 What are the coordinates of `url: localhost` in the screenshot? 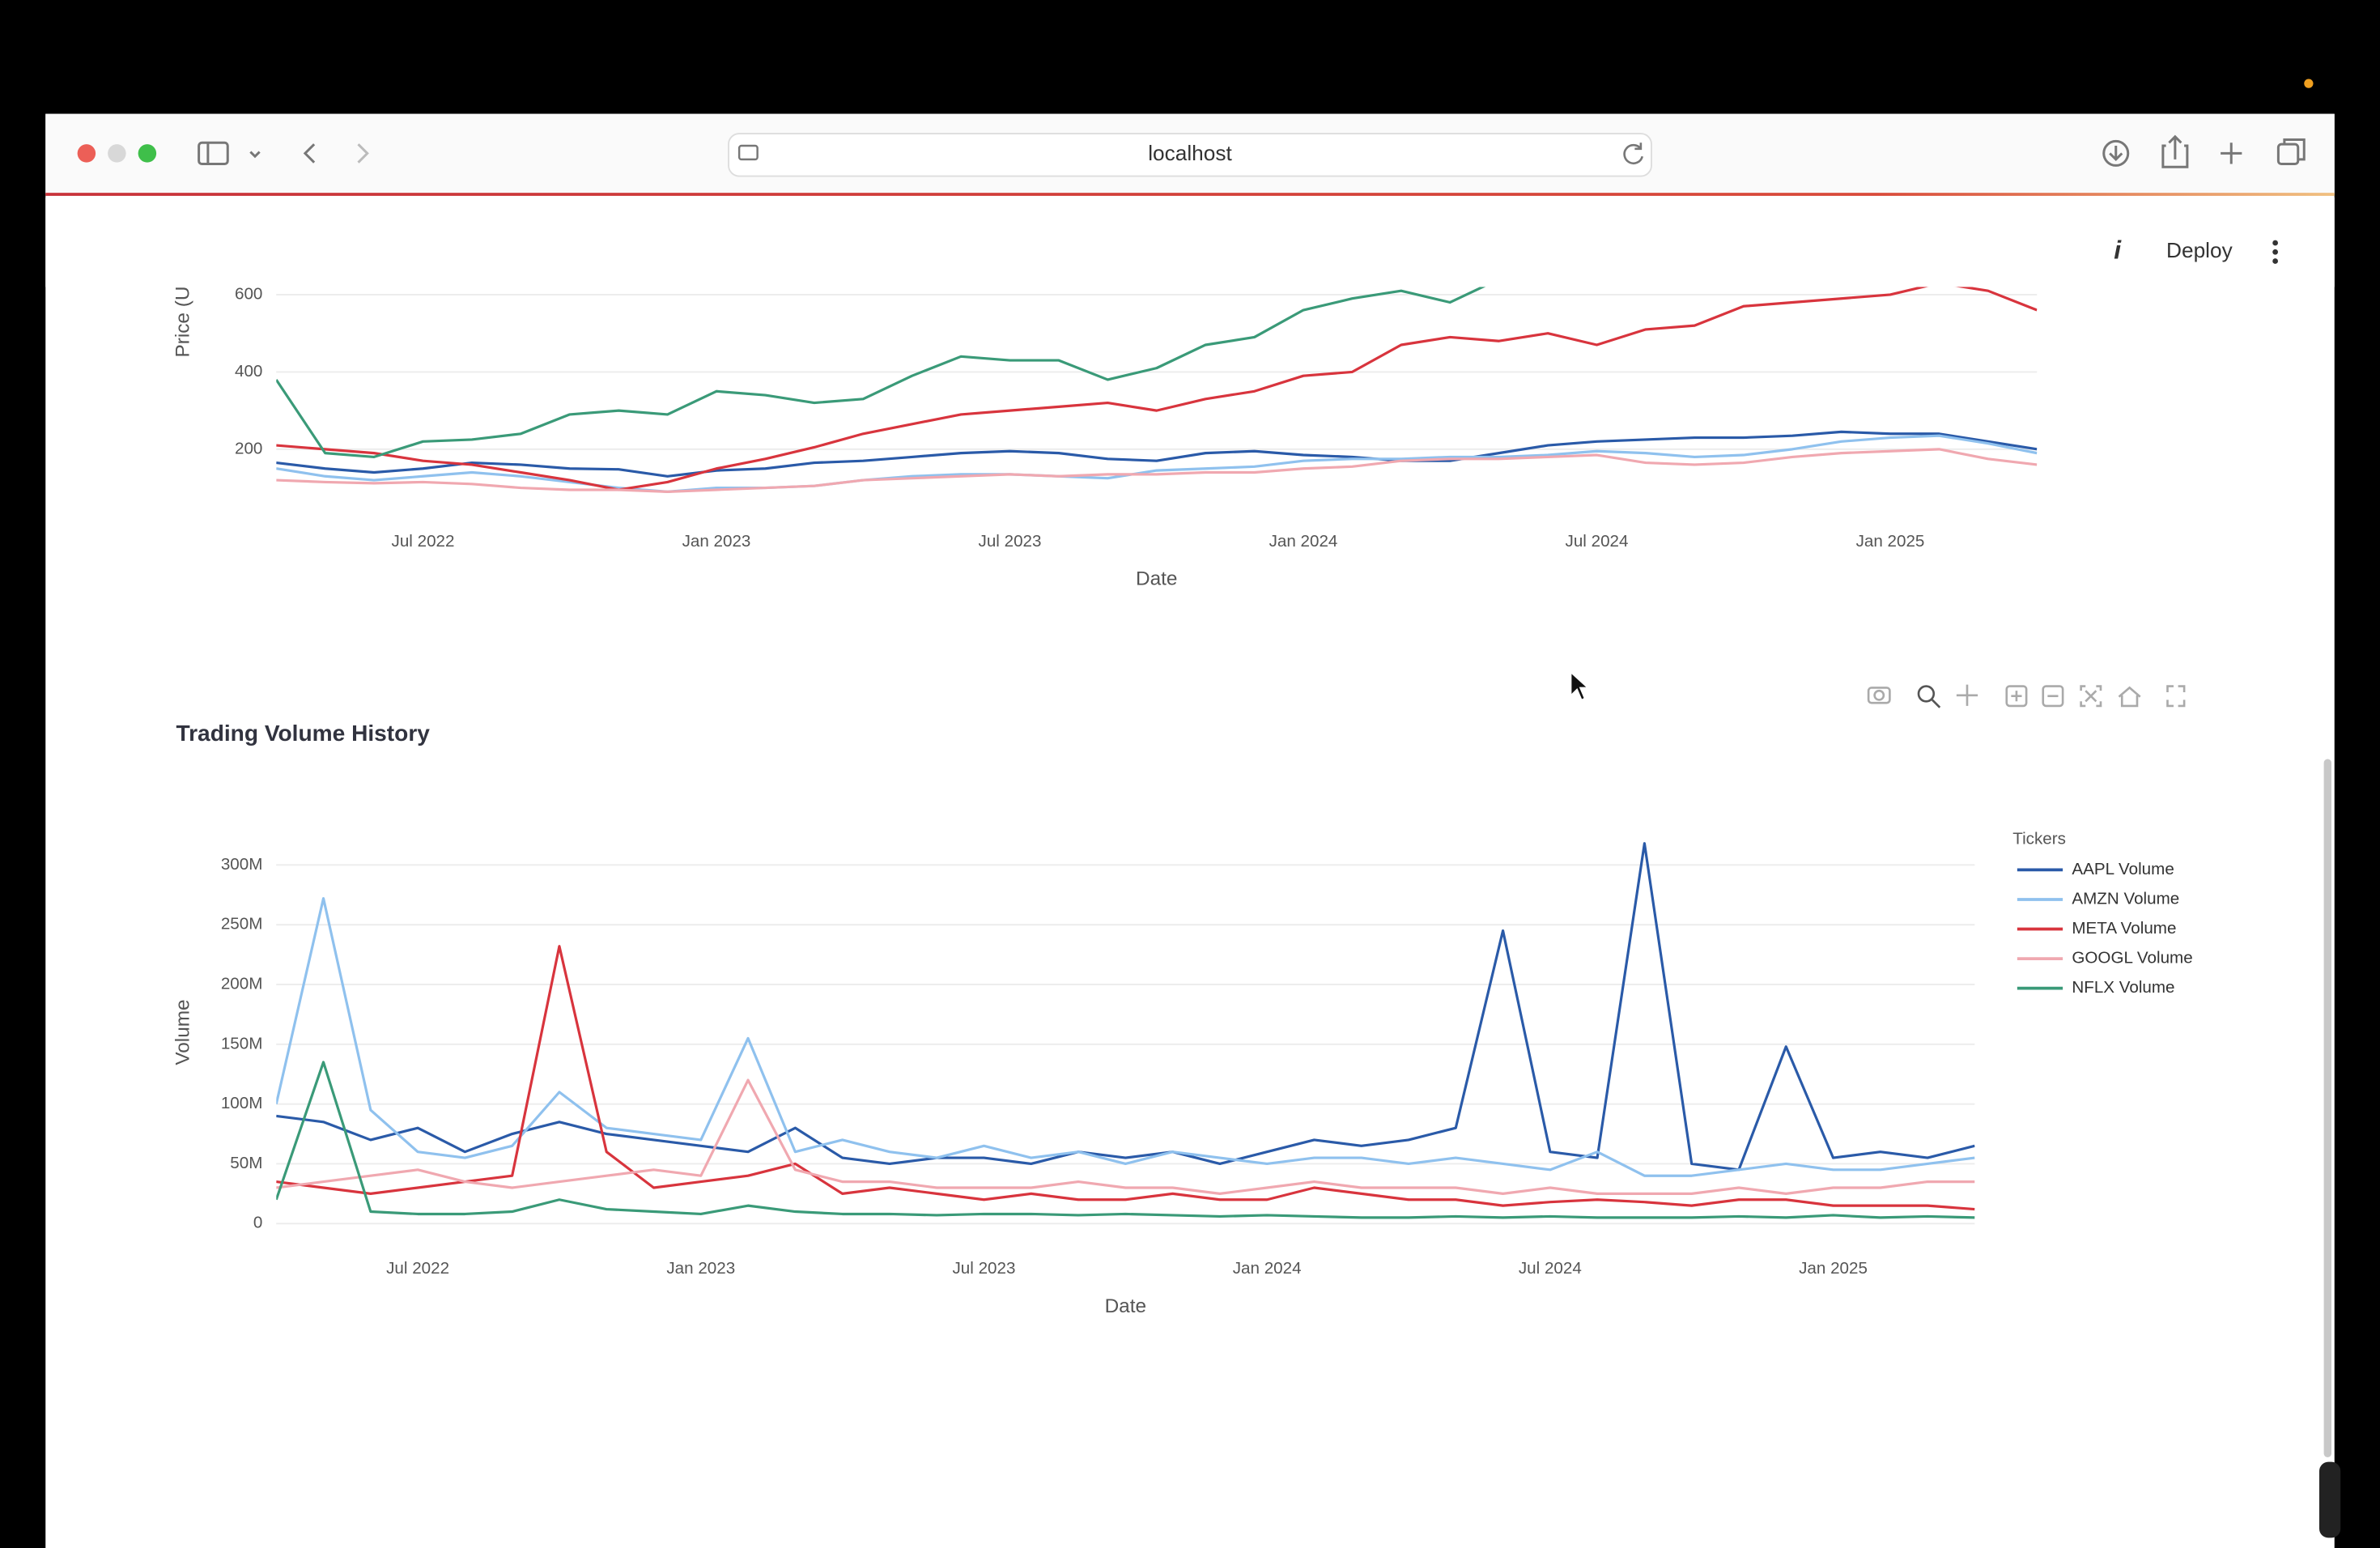 It's located at (1190, 153).